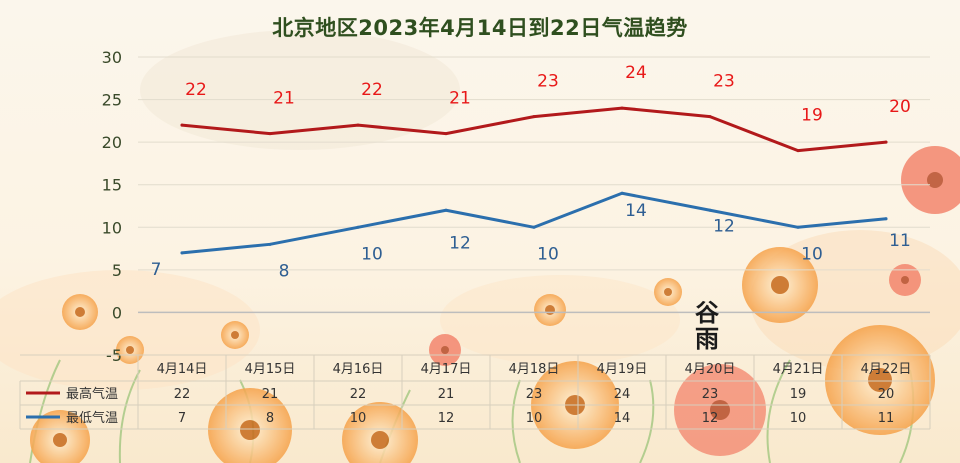 The image size is (960, 463). I want to click on x-category-label: 4月20日, so click(710, 369).